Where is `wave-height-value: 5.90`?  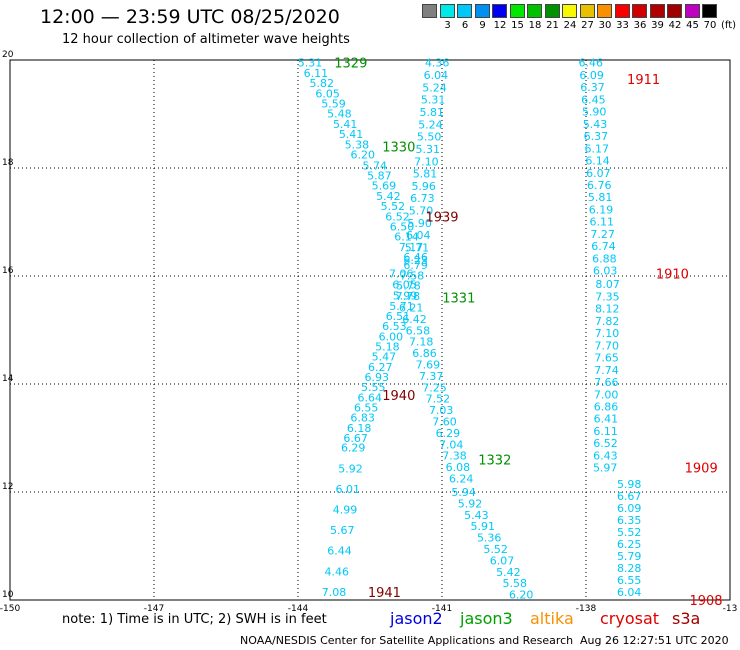 wave-height-value: 5.90 is located at coordinates (594, 112).